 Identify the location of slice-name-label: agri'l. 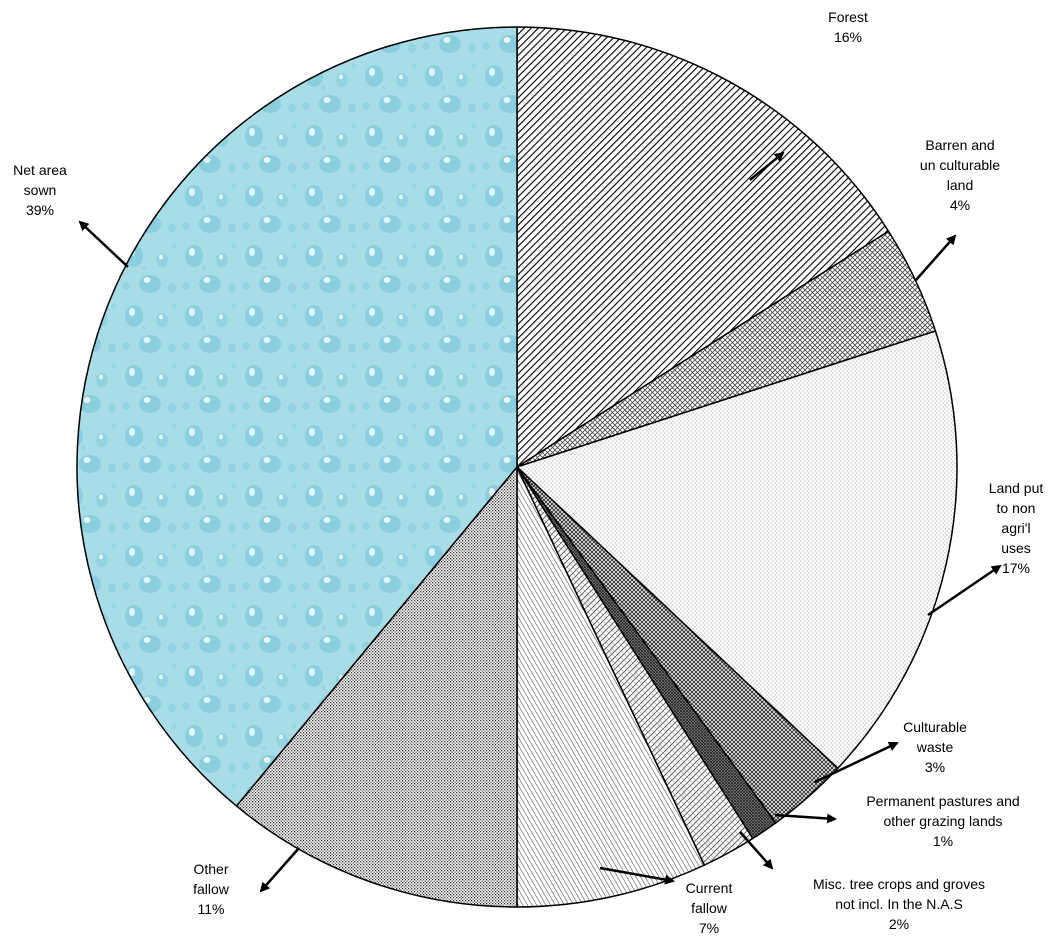
(1015, 528).